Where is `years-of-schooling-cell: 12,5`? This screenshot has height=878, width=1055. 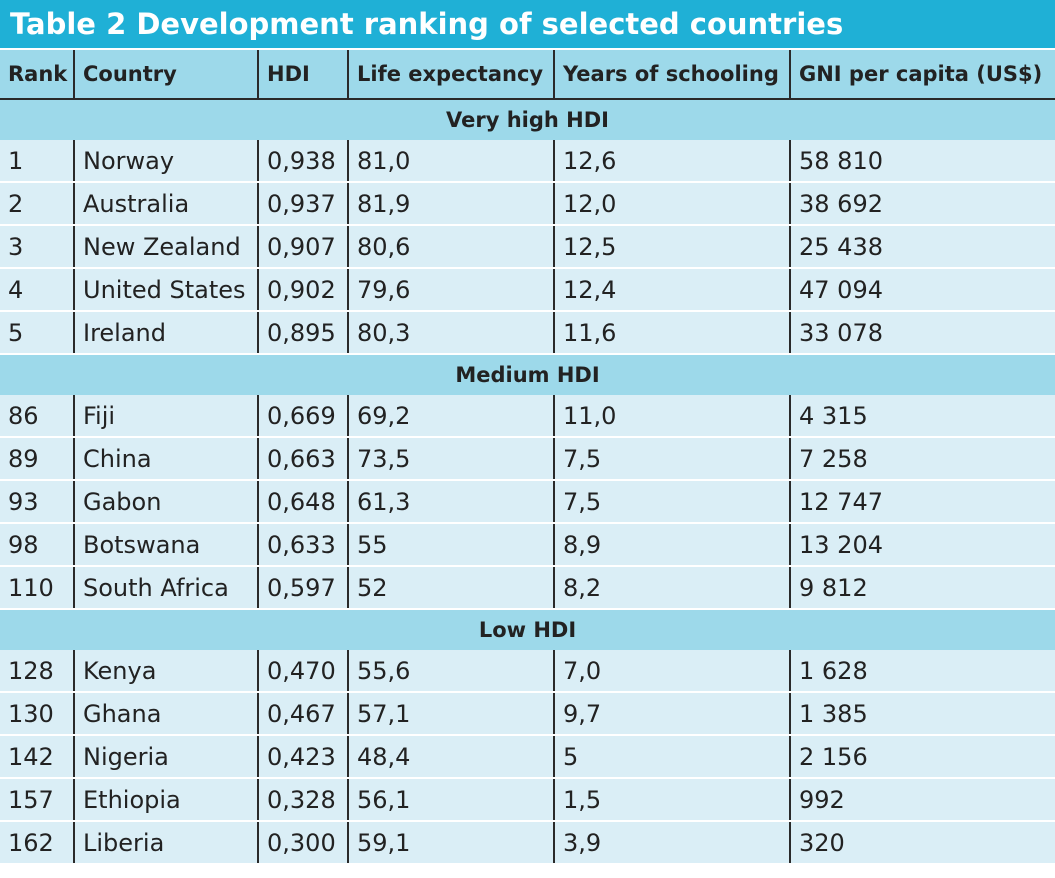 years-of-schooling-cell: 12,5 is located at coordinates (671, 247).